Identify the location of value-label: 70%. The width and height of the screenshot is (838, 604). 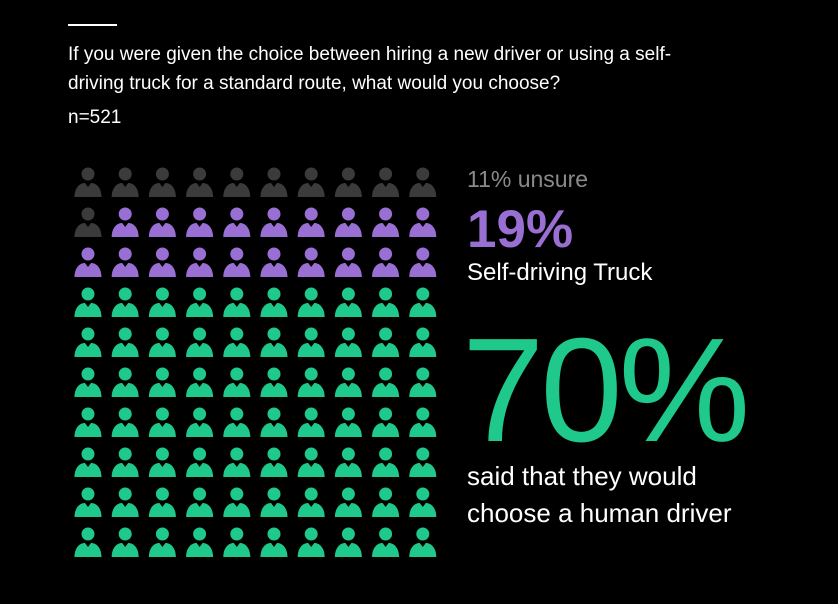
(606, 390).